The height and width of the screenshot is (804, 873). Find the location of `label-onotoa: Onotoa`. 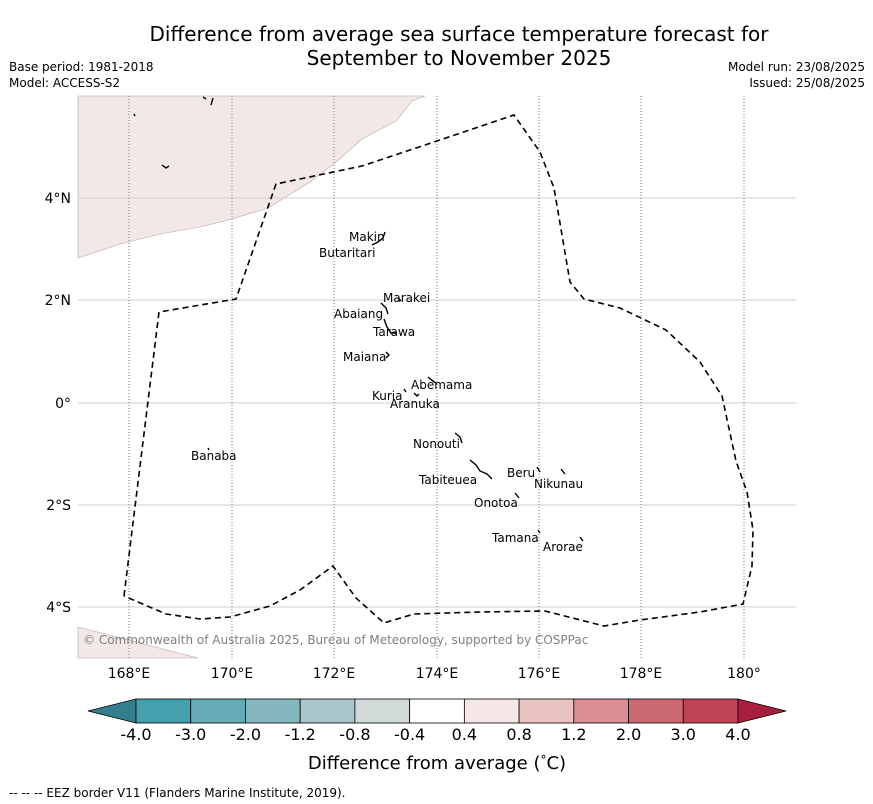

label-onotoa: Onotoa is located at coordinates (496, 503).